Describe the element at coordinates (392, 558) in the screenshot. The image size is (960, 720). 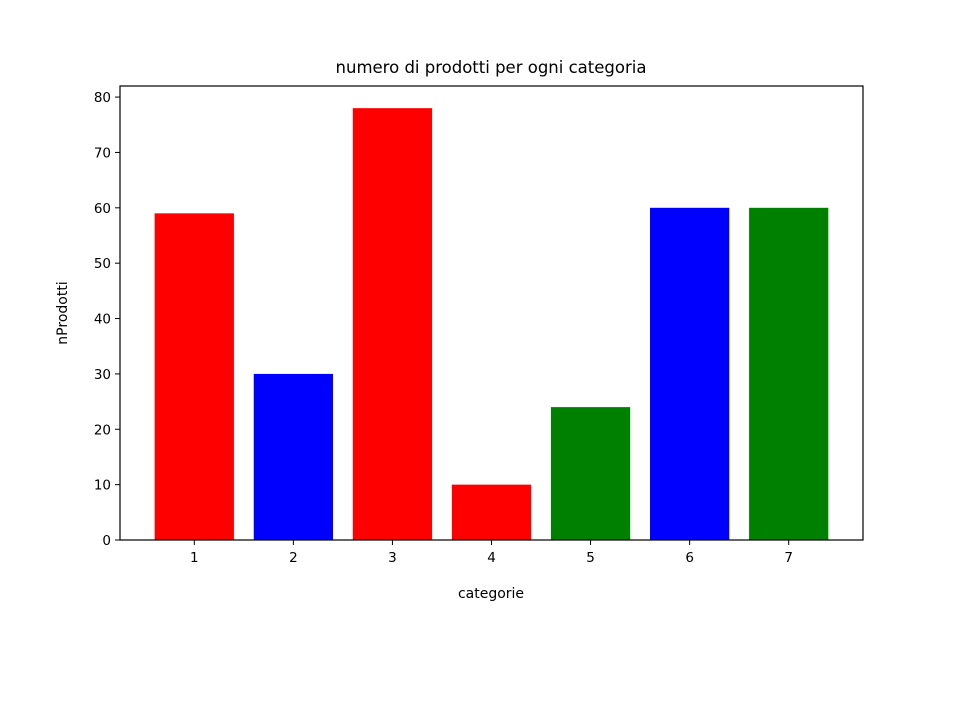
I see `x-tick-label: 3` at that location.